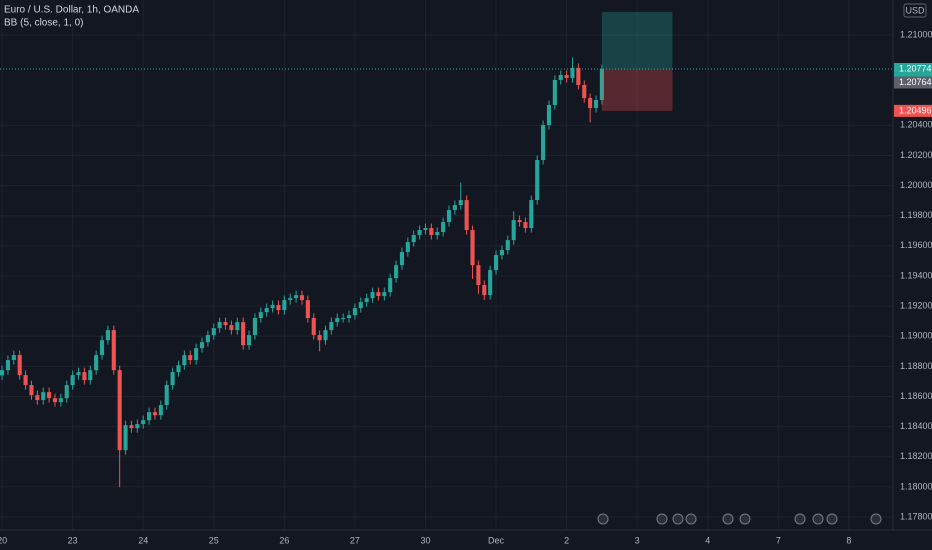 The width and height of the screenshot is (932, 550). What do you see at coordinates (916, 336) in the screenshot?
I see `y-tick-label: 1.19000` at bounding box center [916, 336].